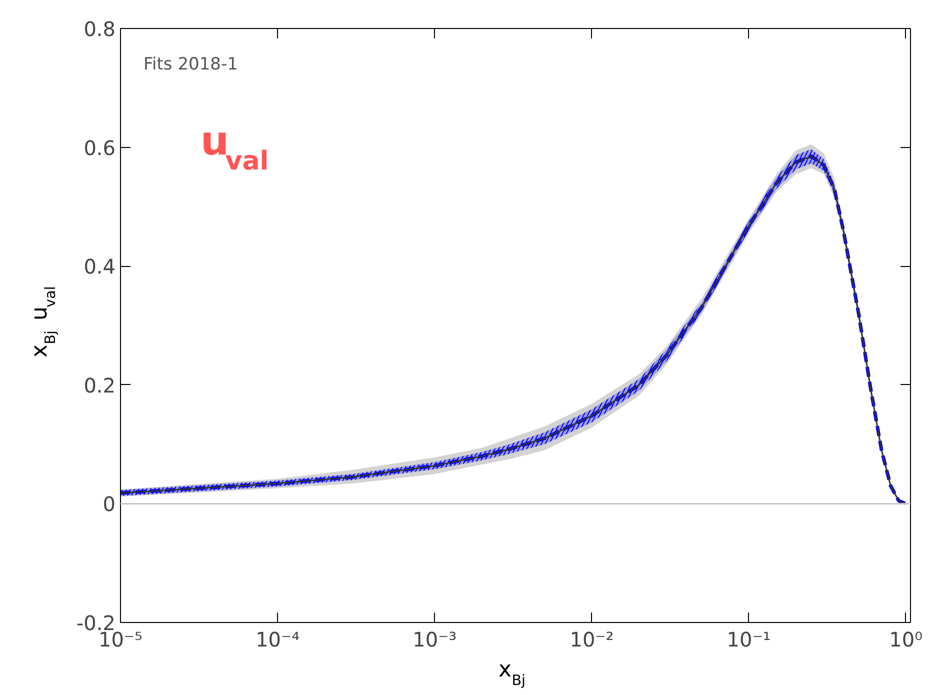 Image resolution: width=948 pixels, height=695 pixels. I want to click on x-tick-label: 10⁻³, so click(434, 640).